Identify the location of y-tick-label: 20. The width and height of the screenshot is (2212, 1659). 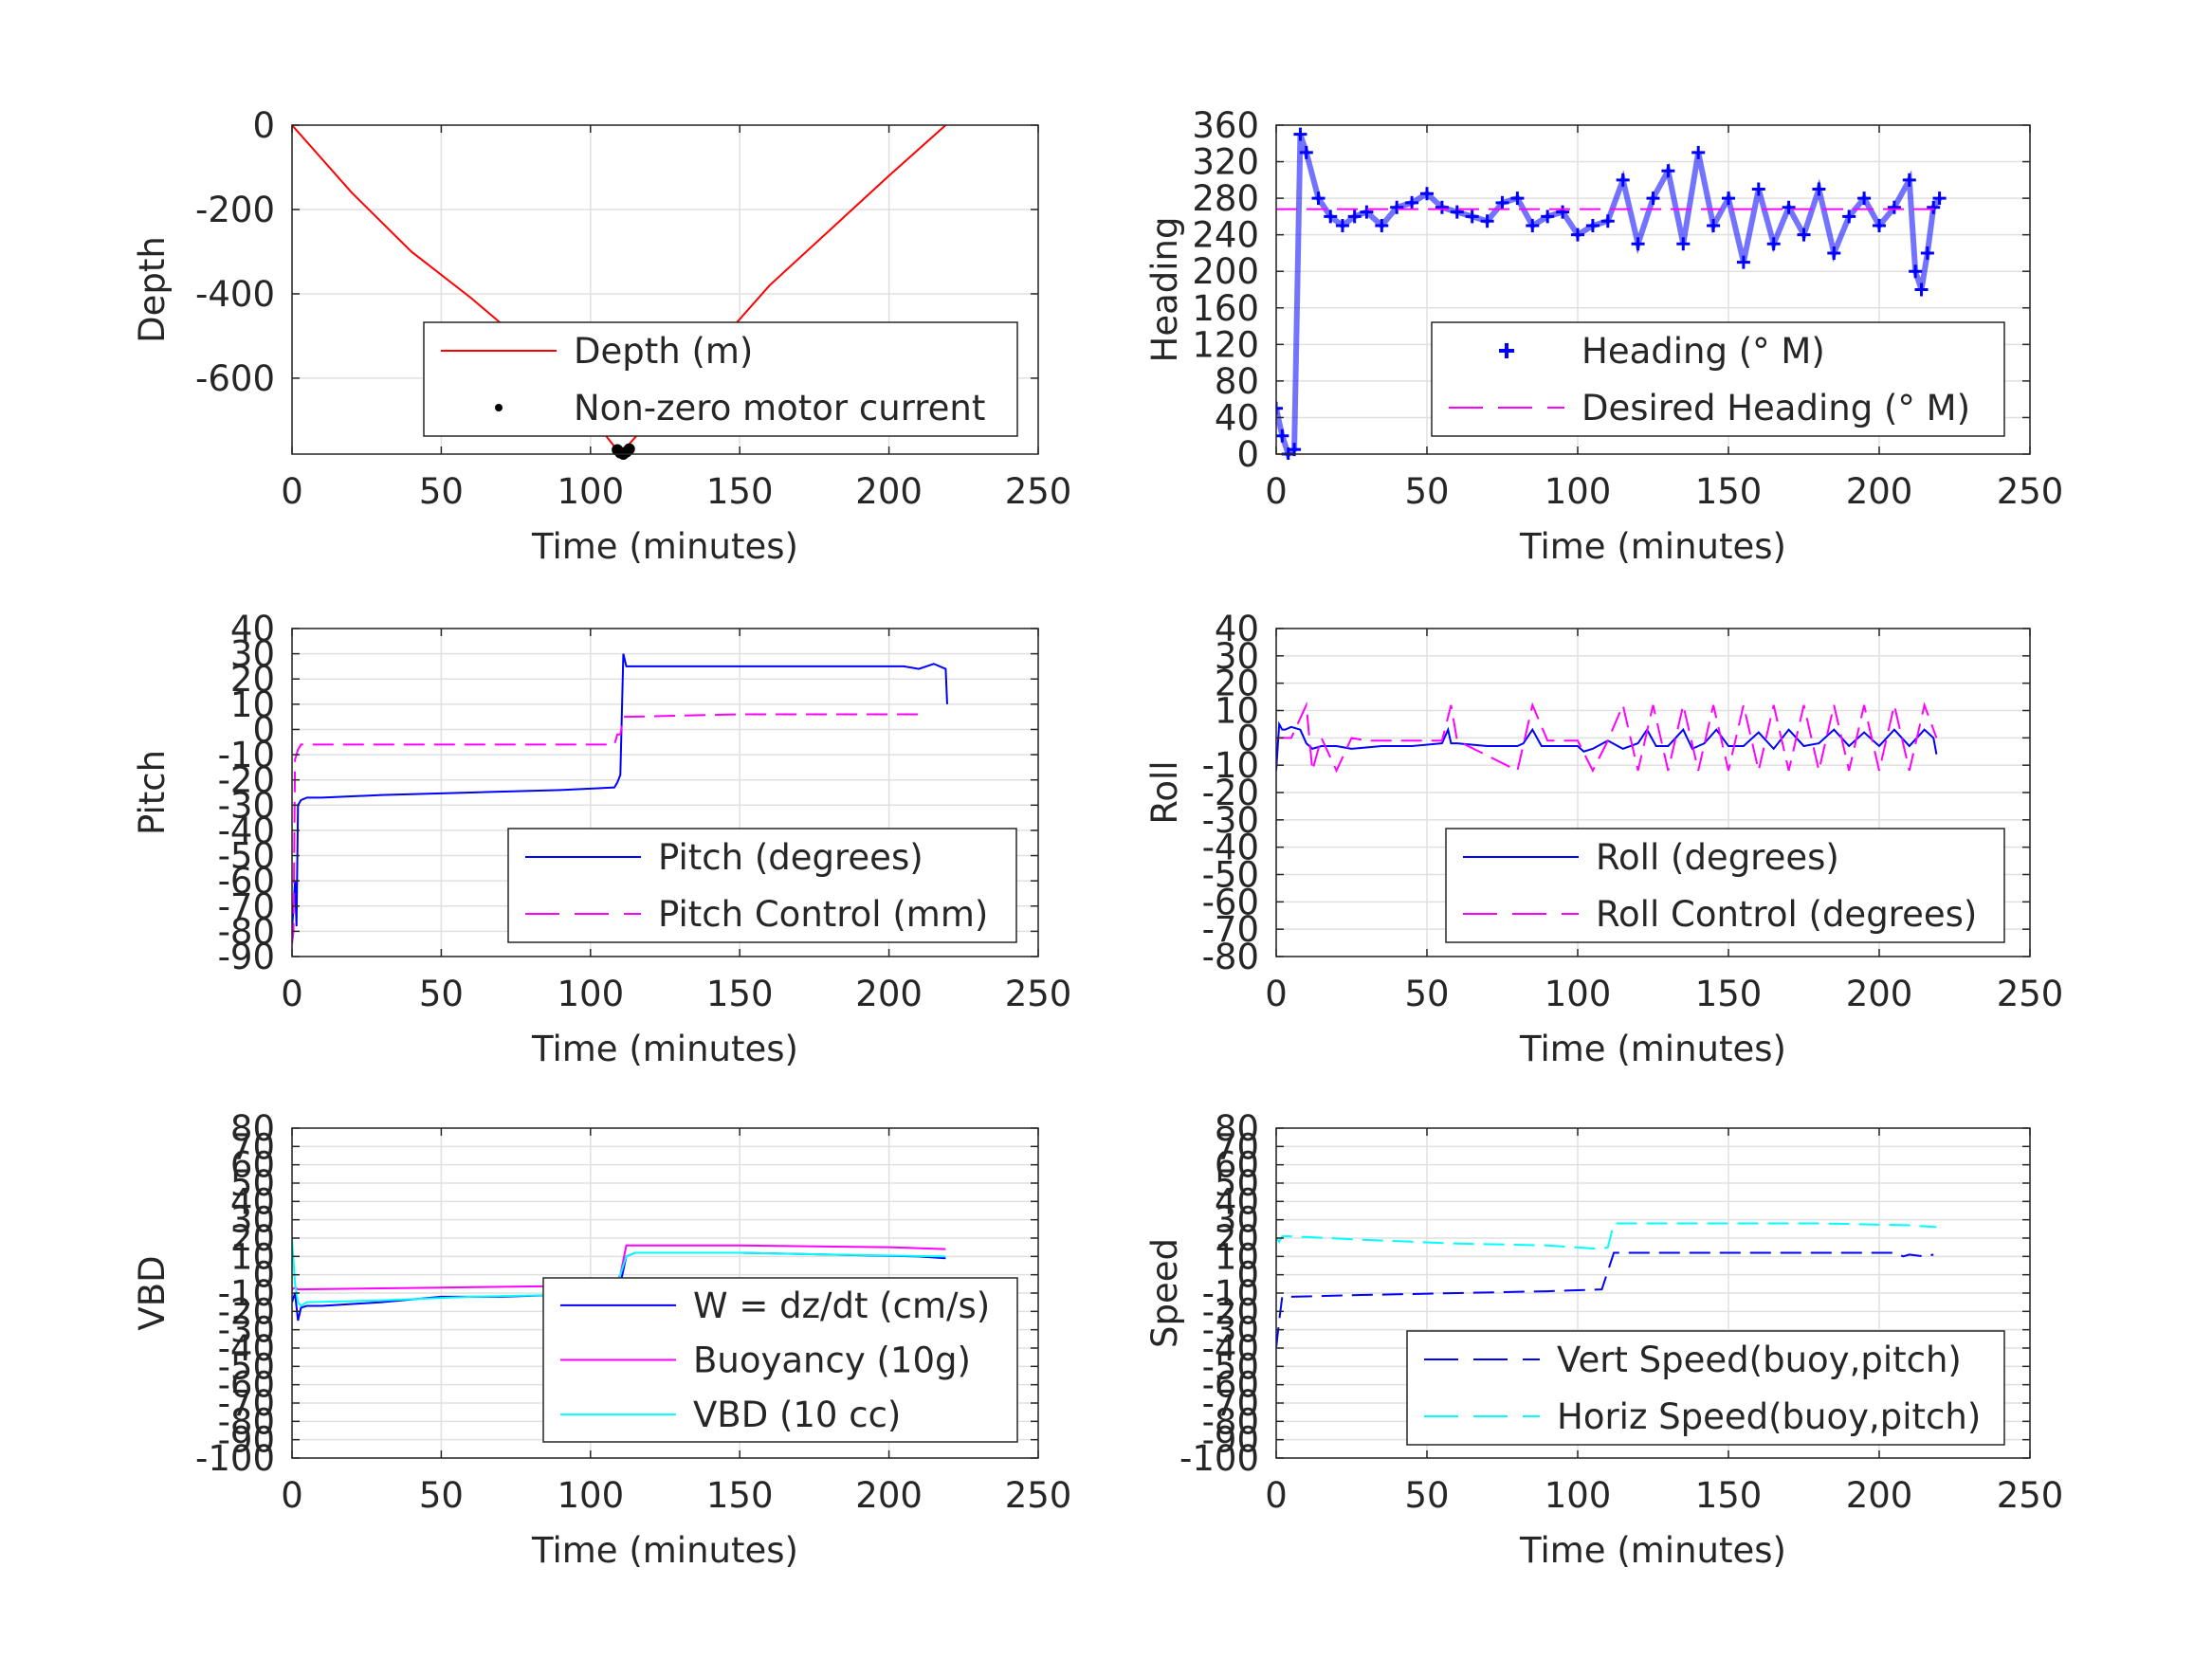
(252, 679).